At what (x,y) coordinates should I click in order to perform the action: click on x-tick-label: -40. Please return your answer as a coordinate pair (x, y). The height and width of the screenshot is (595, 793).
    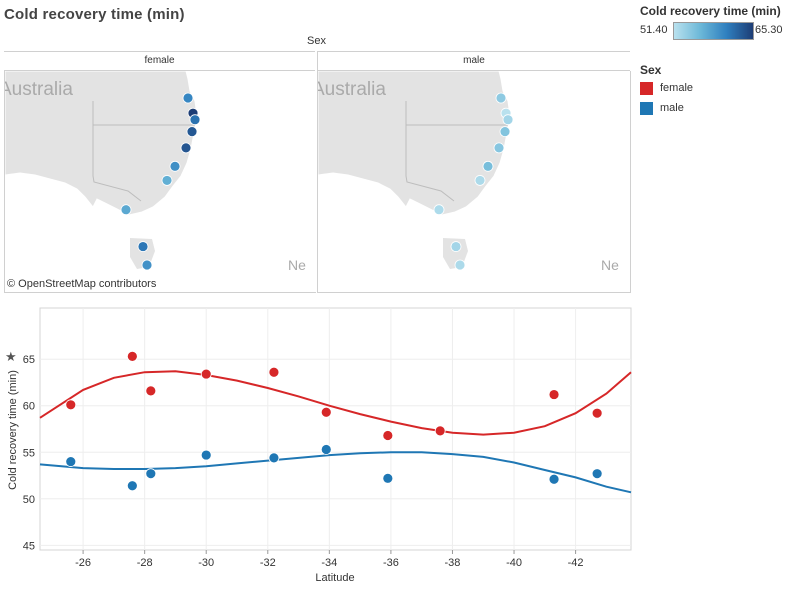
    Looking at the image, I should click on (514, 563).